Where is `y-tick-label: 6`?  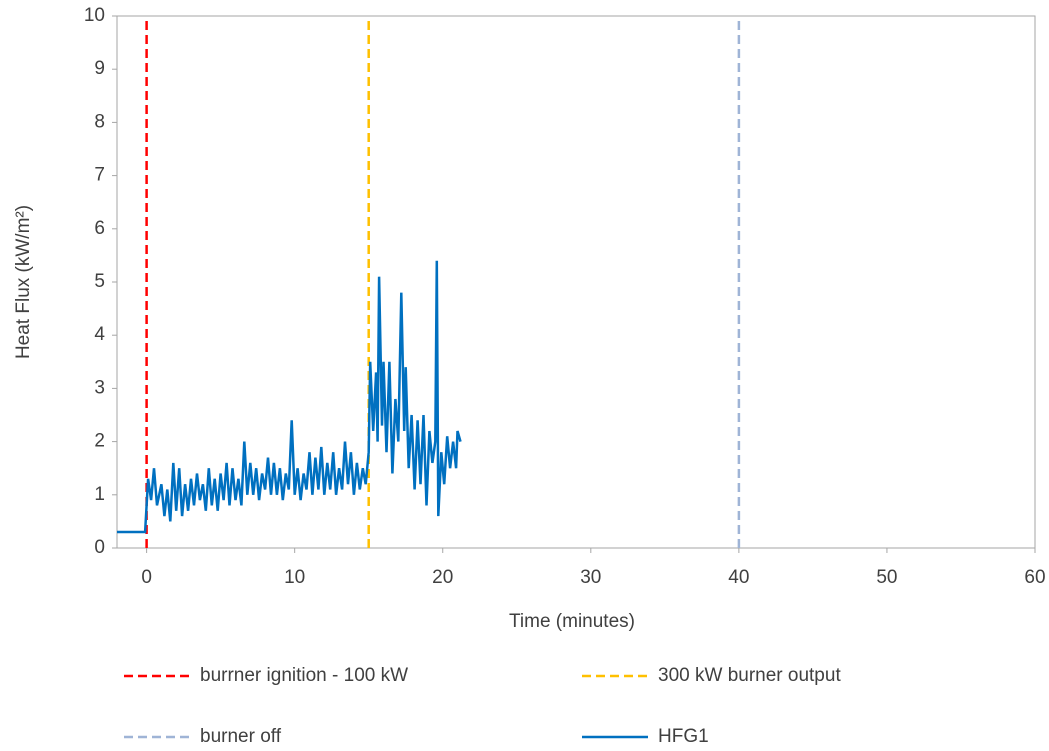 y-tick-label: 6 is located at coordinates (99, 228).